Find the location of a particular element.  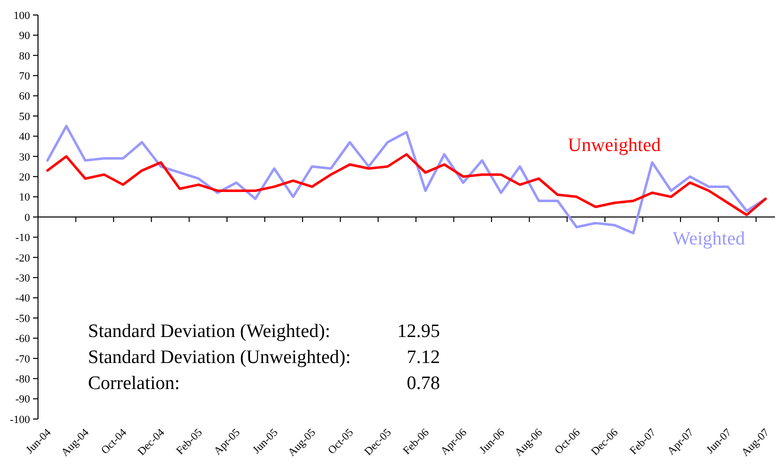

annotation: 0.78 is located at coordinates (423, 383).